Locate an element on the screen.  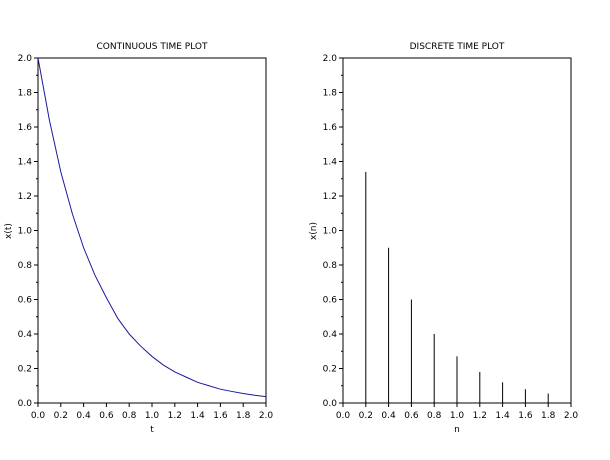
y-axis-label: x(t) is located at coordinates (9, 231).